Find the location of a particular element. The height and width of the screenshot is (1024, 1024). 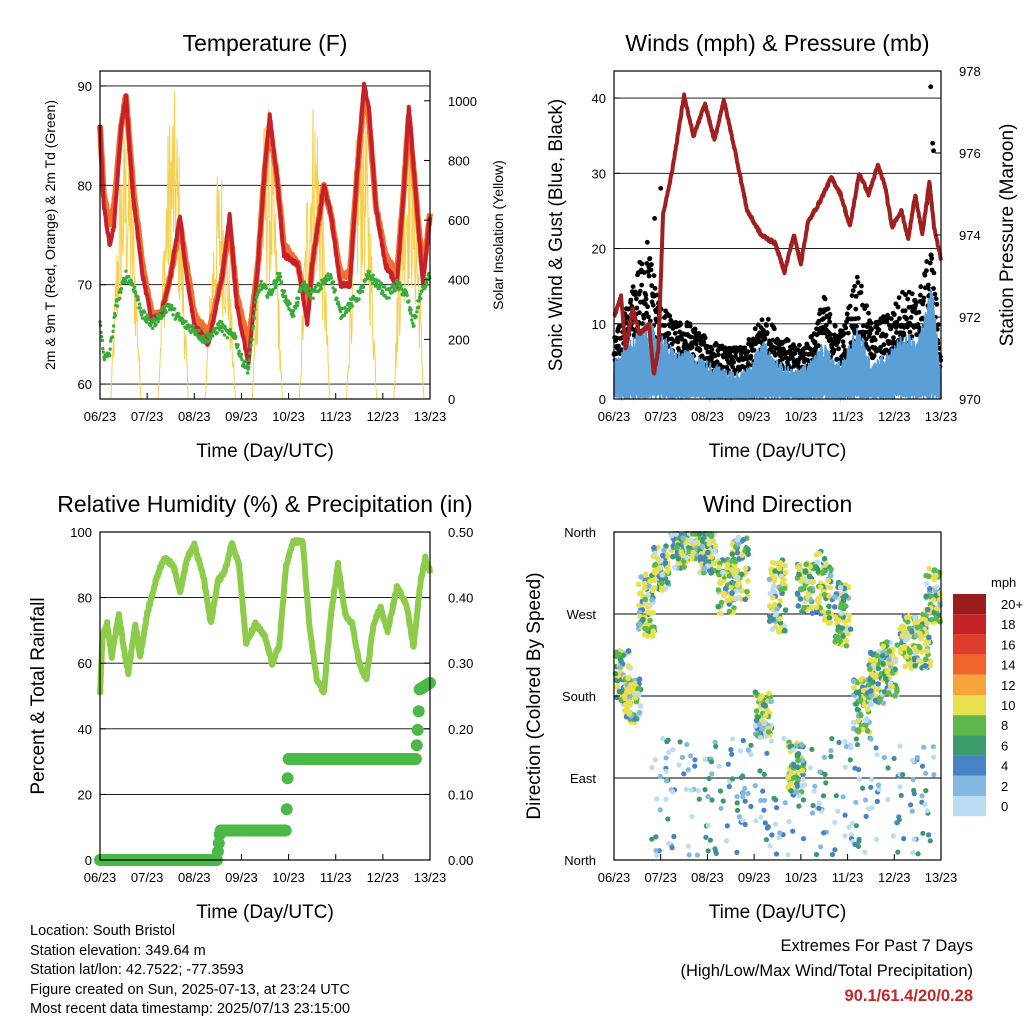

colorbar-swatch is located at coordinates (969, 765).